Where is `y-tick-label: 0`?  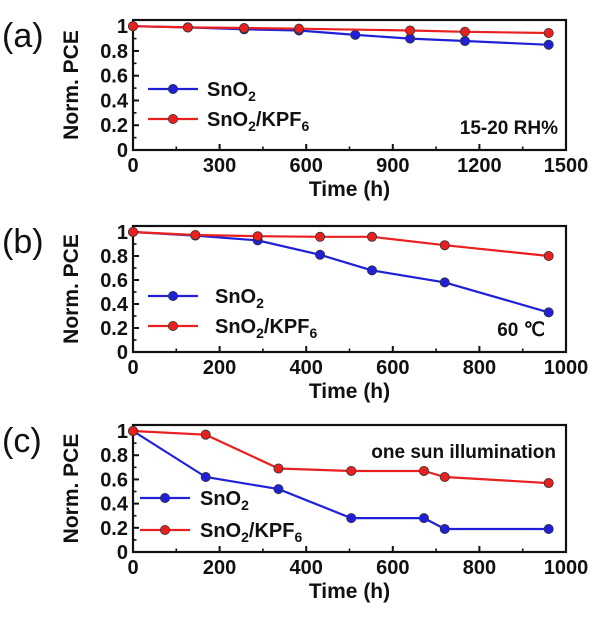 y-tick-label: 0 is located at coordinates (122, 151).